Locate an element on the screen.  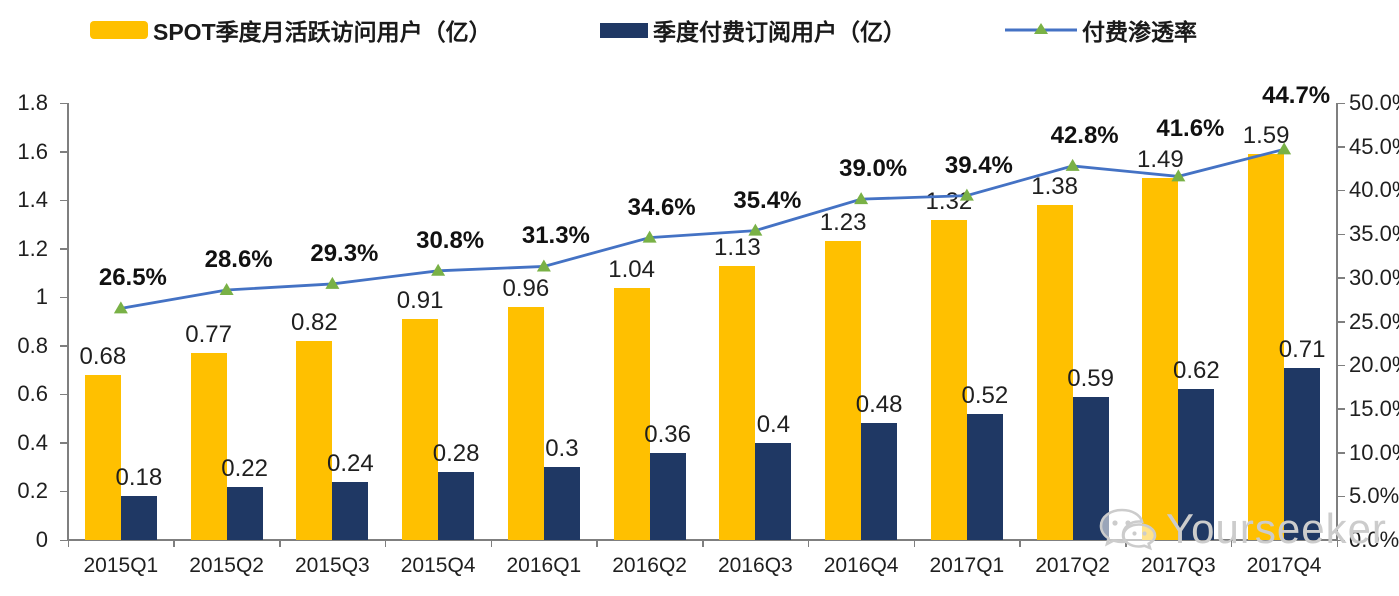
bar-label-mau: 1.04 is located at coordinates (631, 269).